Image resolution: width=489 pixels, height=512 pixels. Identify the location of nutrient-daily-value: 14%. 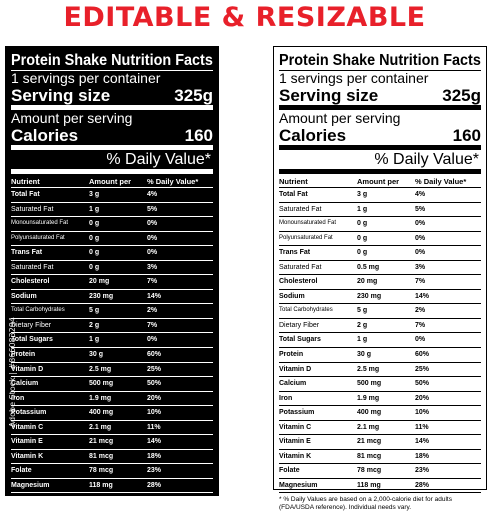
(422, 296).